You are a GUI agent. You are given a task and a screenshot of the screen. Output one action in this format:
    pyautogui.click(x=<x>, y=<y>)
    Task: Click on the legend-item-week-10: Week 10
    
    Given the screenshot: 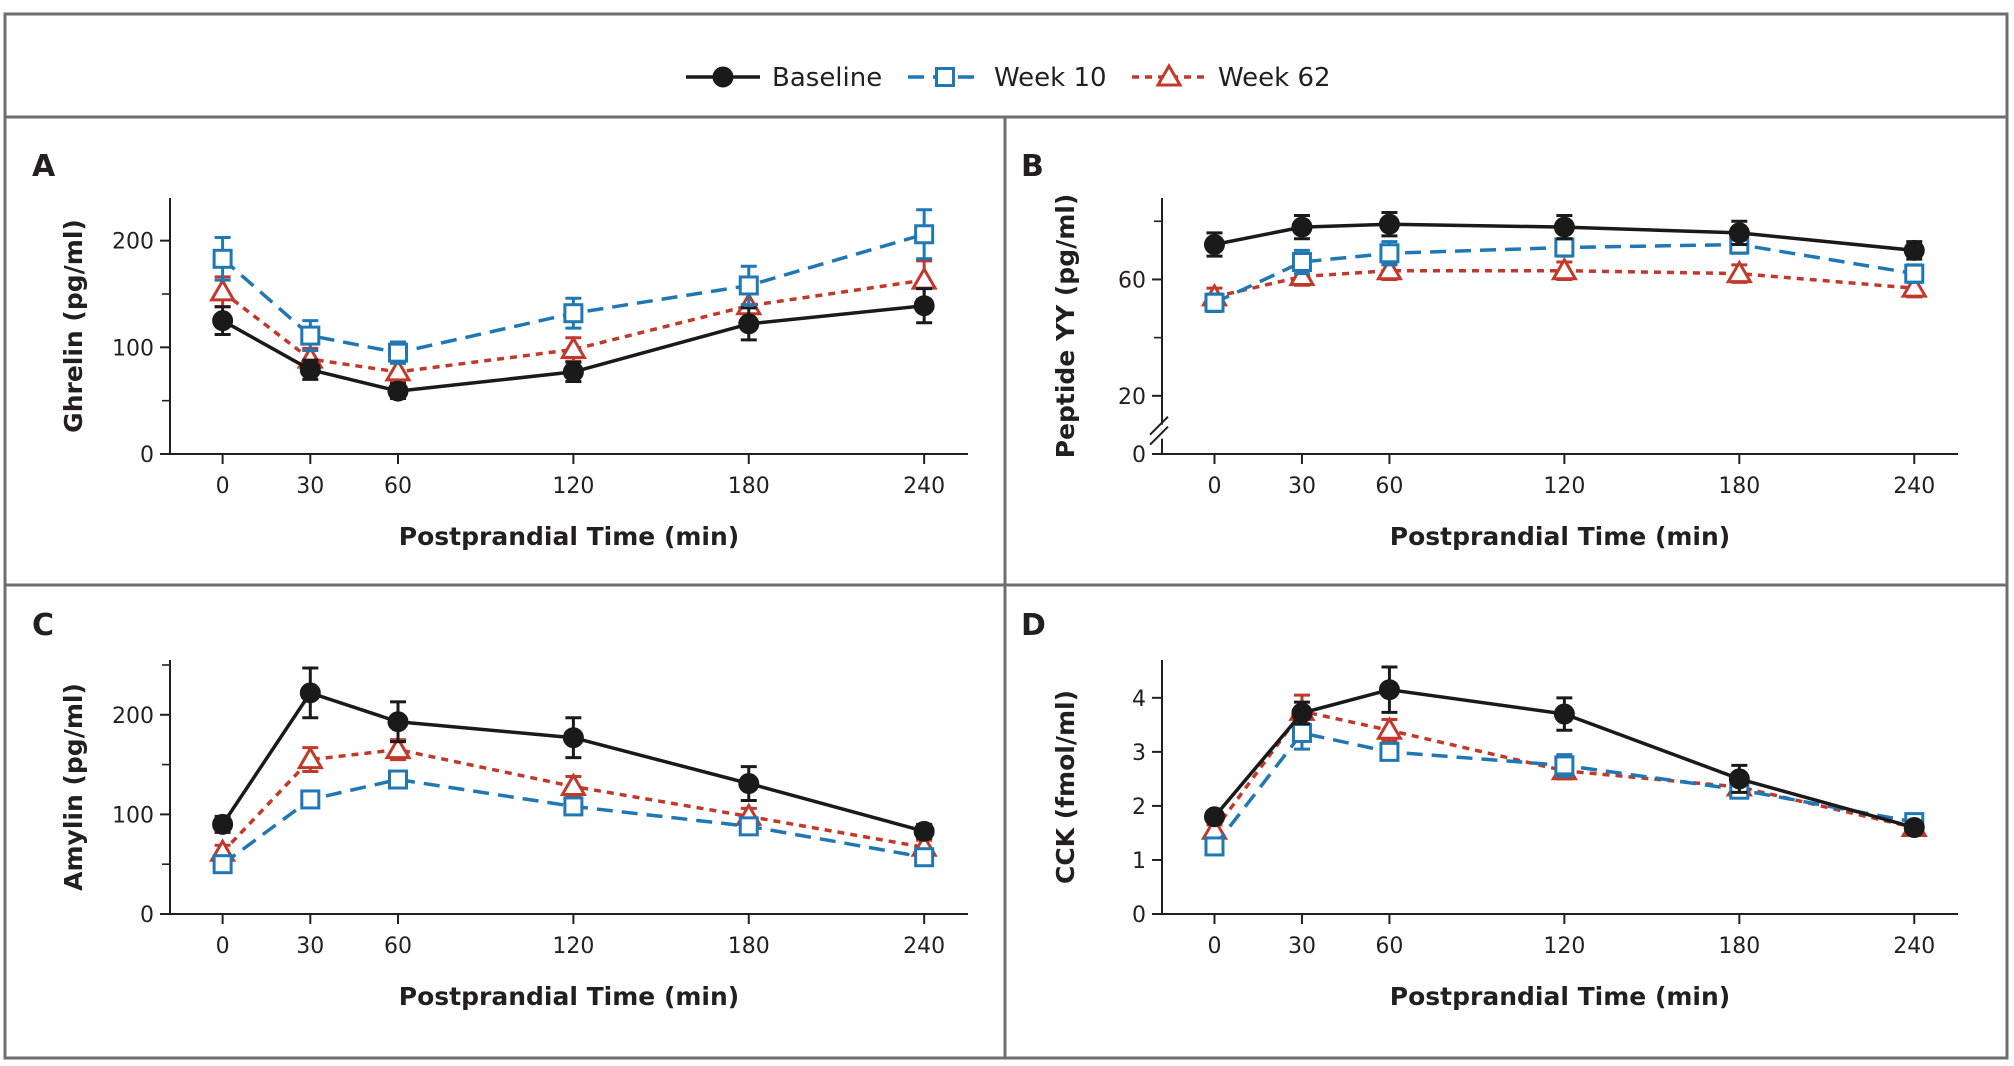 What is the action you would take?
    pyautogui.click(x=1007, y=78)
    